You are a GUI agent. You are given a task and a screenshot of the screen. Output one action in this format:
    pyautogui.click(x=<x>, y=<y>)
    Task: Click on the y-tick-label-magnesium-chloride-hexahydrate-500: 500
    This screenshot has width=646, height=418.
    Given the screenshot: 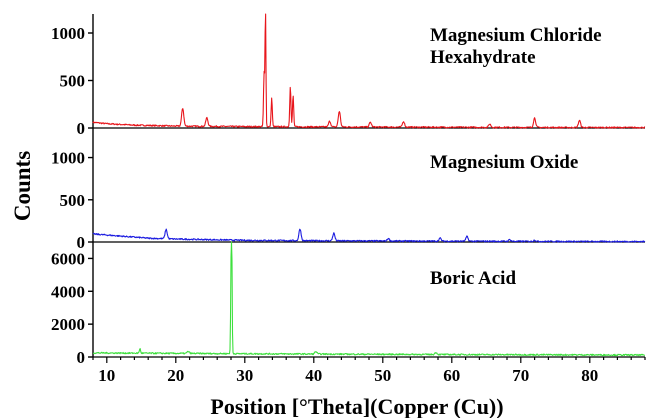 What is the action you would take?
    pyautogui.click(x=73, y=81)
    